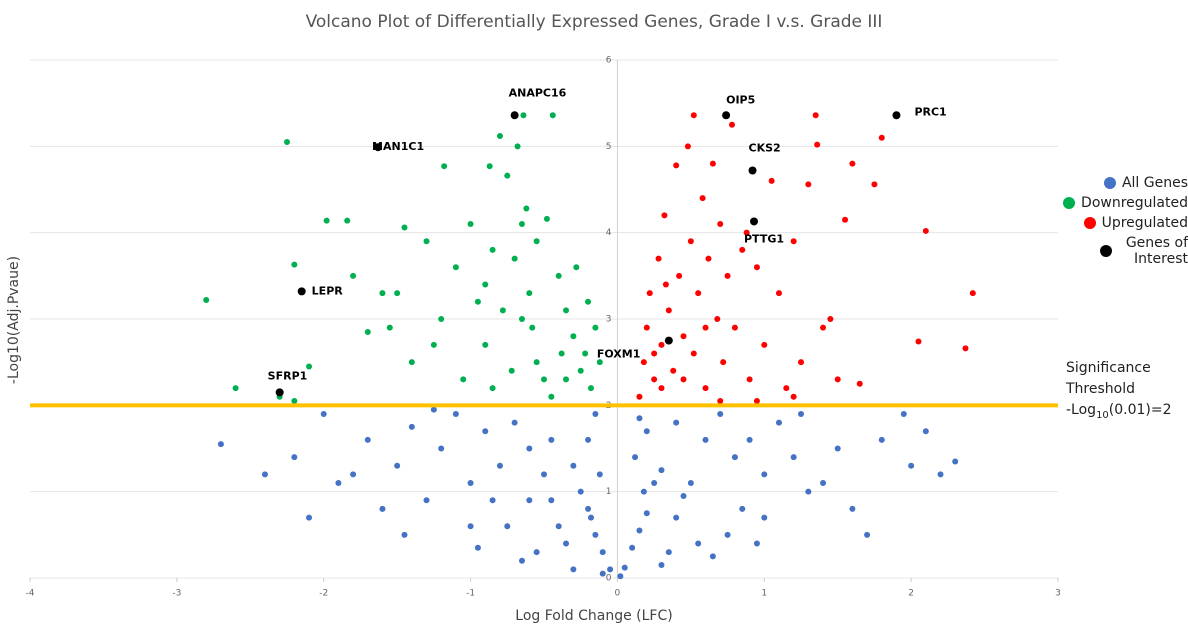 The height and width of the screenshot is (626, 1188). What do you see at coordinates (740, 99) in the screenshot?
I see `gene-label: OIP5` at bounding box center [740, 99].